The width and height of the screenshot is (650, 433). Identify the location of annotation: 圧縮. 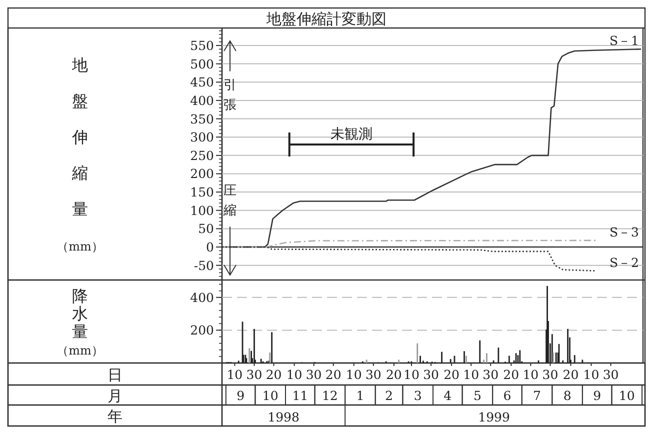
(229, 201).